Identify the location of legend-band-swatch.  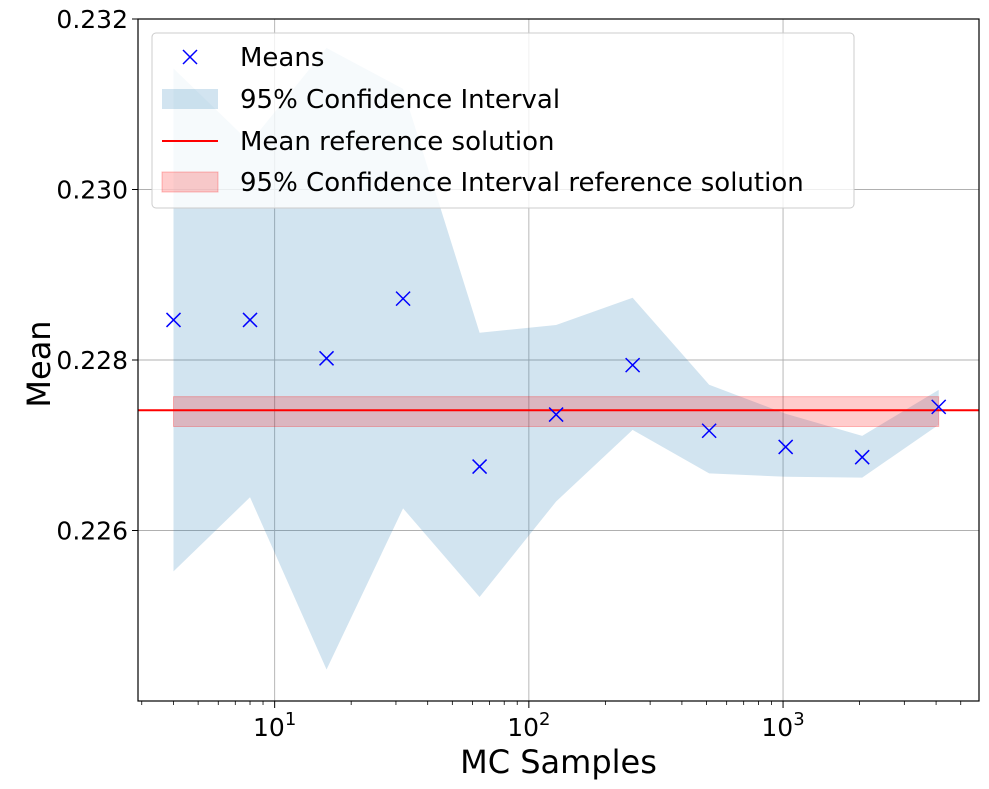
(190, 99).